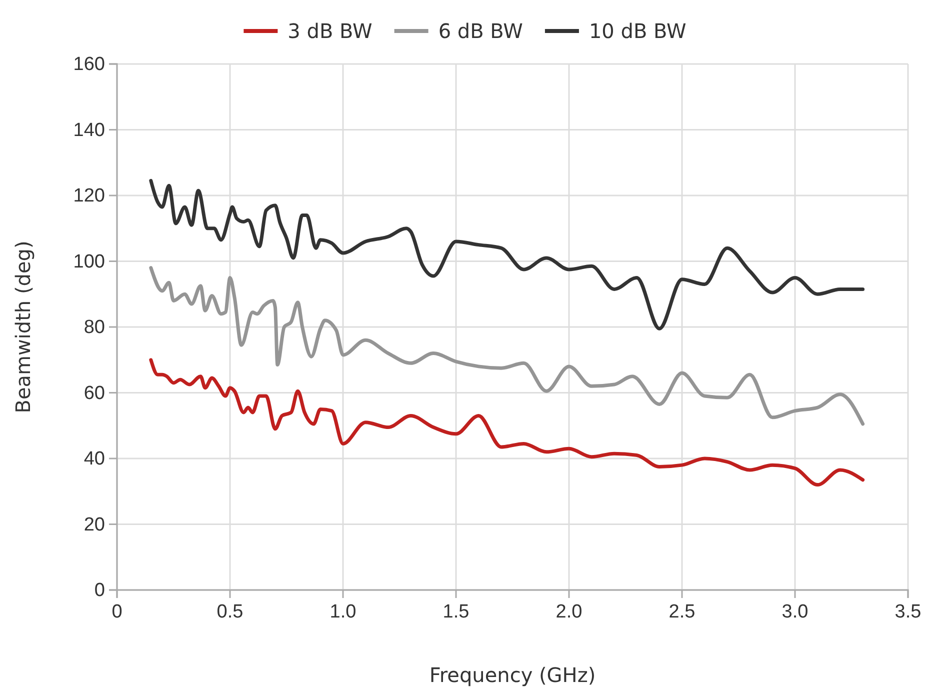 The height and width of the screenshot is (696, 930). Describe the element at coordinates (908, 611) in the screenshot. I see `x-tick-label: 3.5` at that location.